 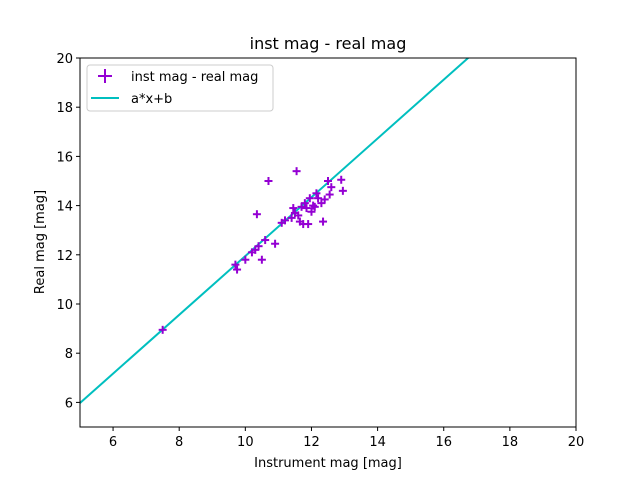 What do you see at coordinates (311, 442) in the screenshot?
I see `x-tick-label: 12` at bounding box center [311, 442].